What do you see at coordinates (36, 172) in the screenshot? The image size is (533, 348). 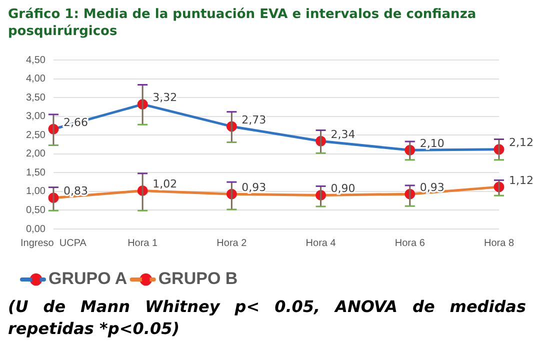 I see `y-tick-label: 1,50` at bounding box center [36, 172].